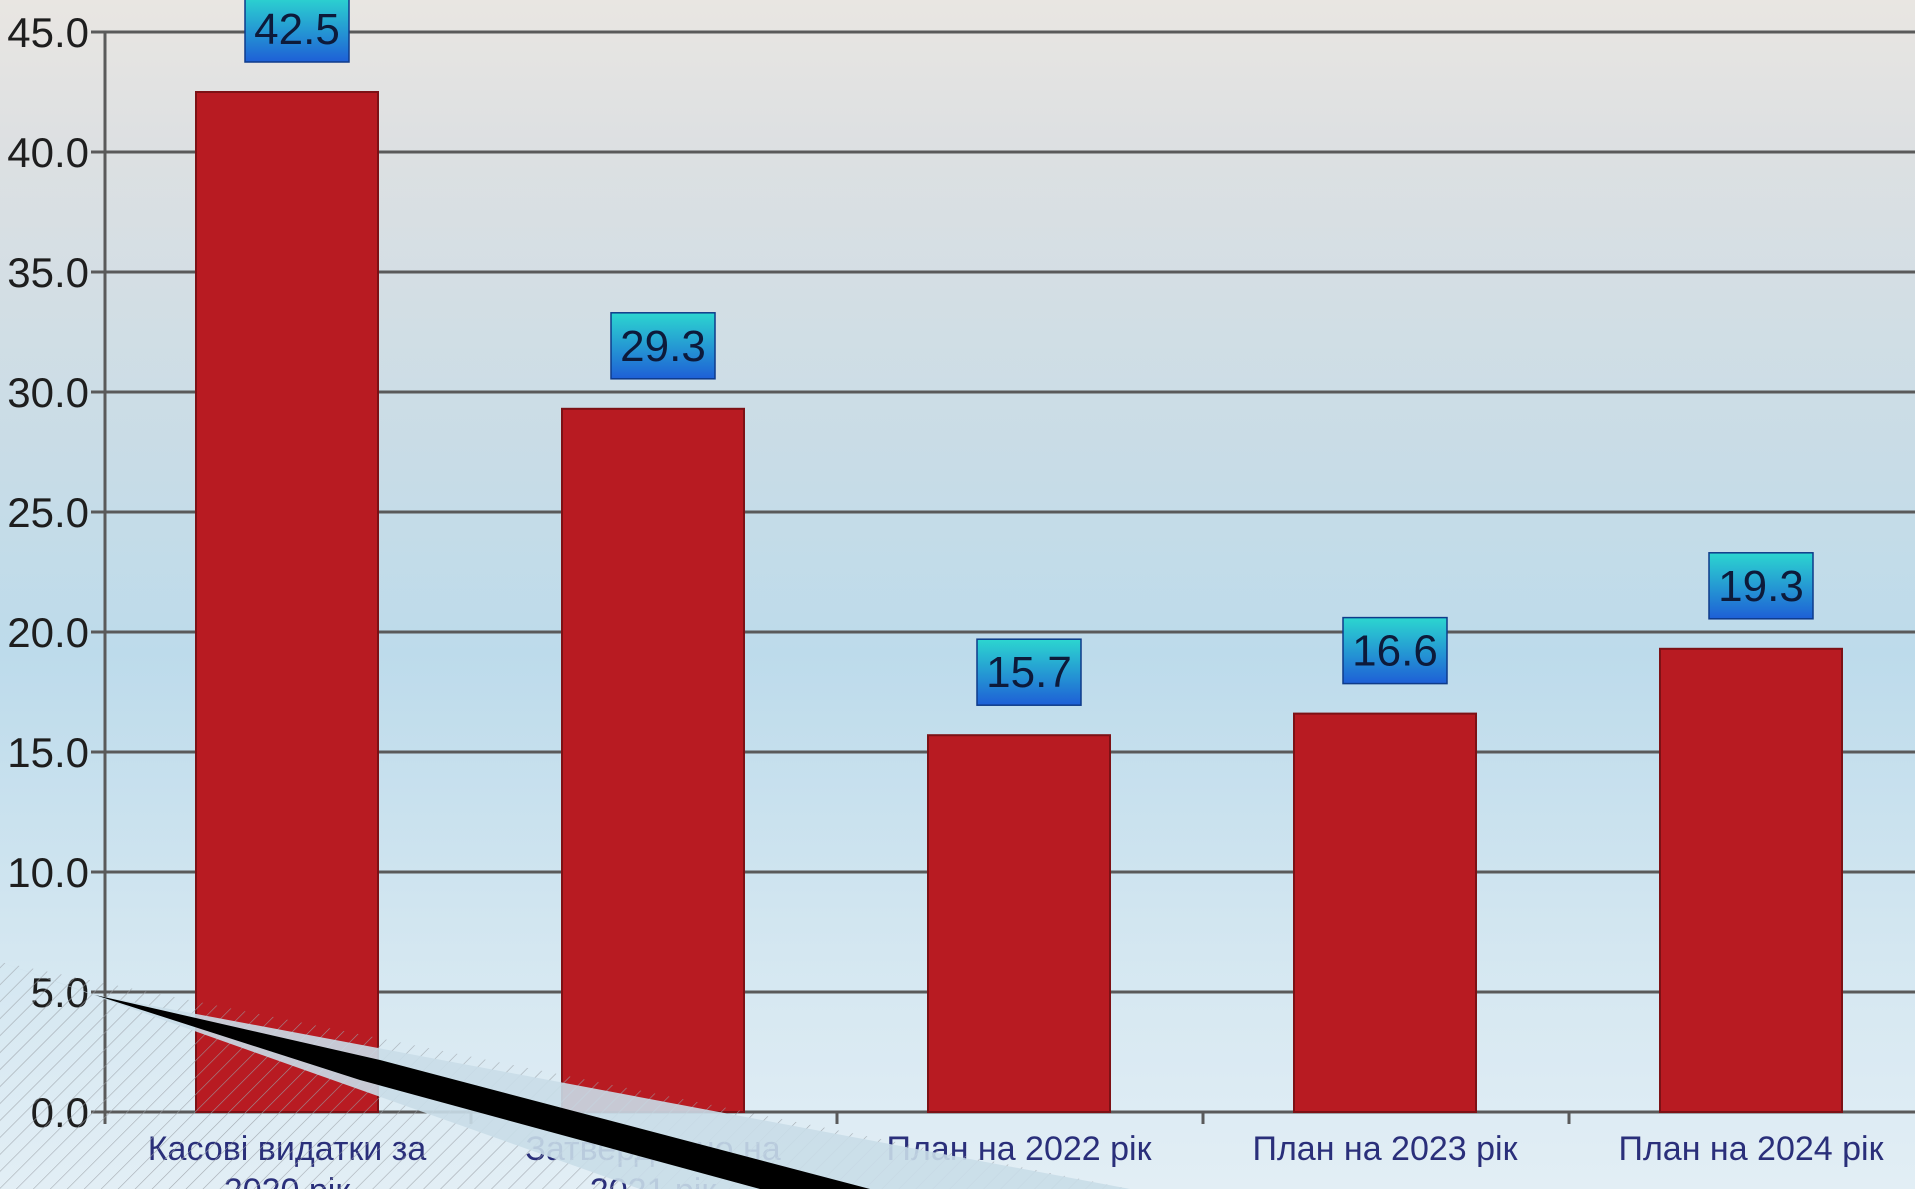 This screenshot has width=1915, height=1189. I want to click on corner-decoration, so click(565, 1075).